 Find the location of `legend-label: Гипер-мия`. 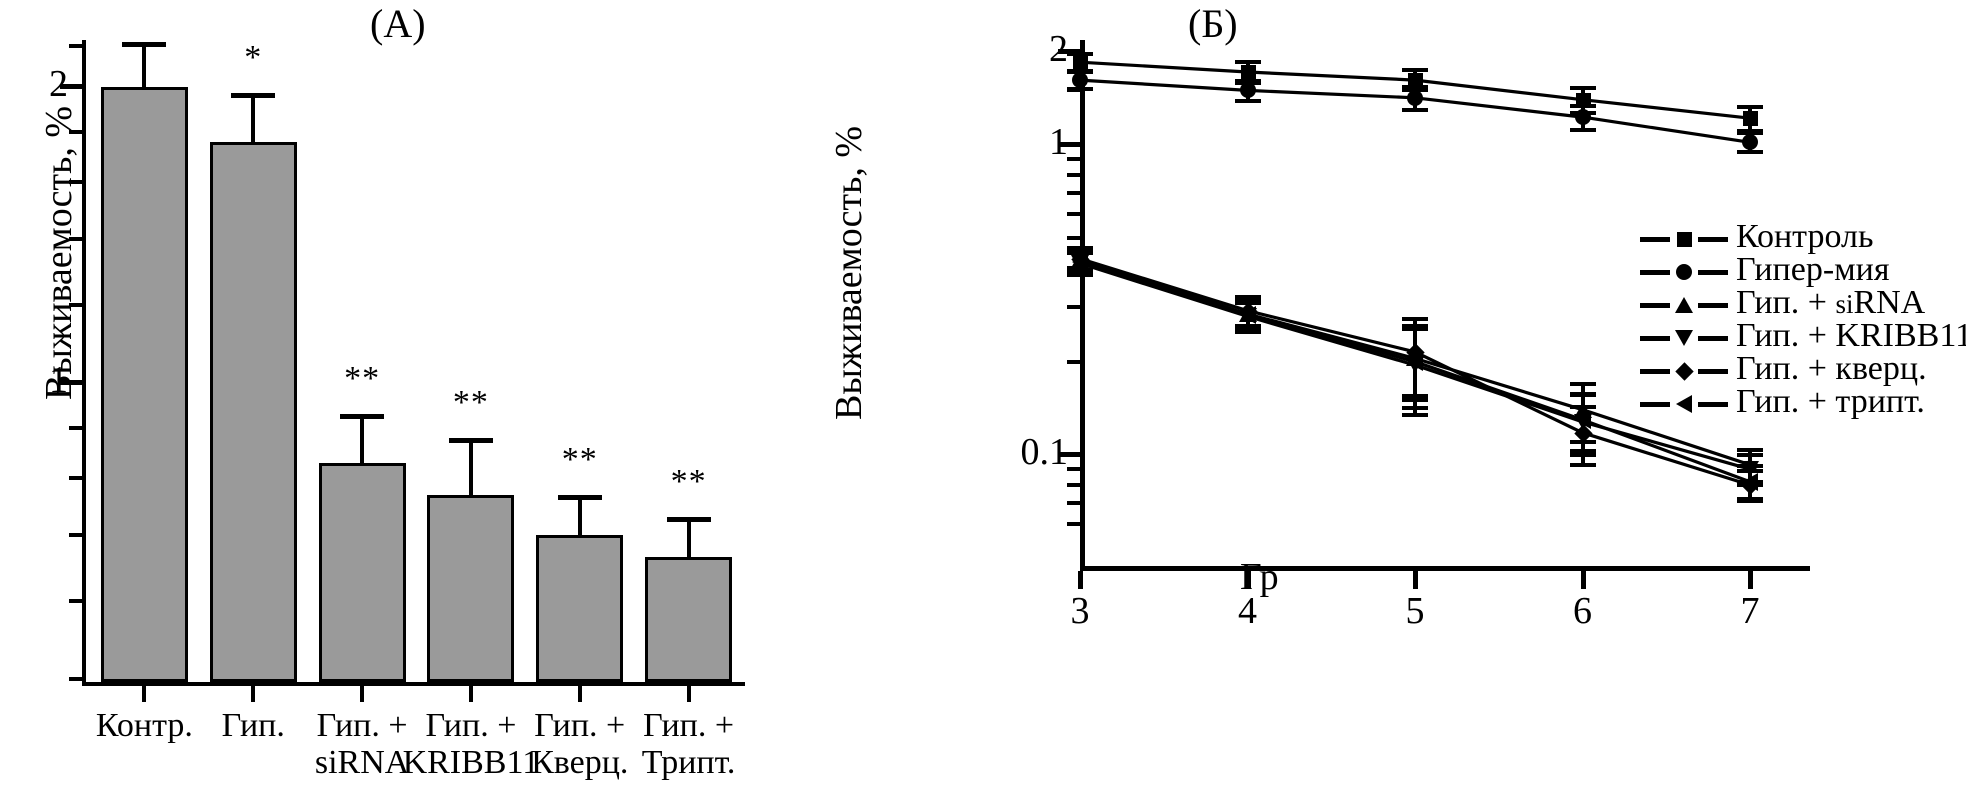

legend-label: Гипер-мия is located at coordinates (1813, 269).